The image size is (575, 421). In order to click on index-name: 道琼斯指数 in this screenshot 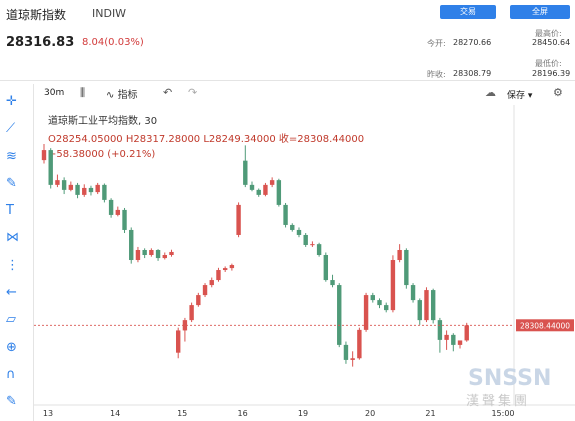, I will do `click(36, 15)`.